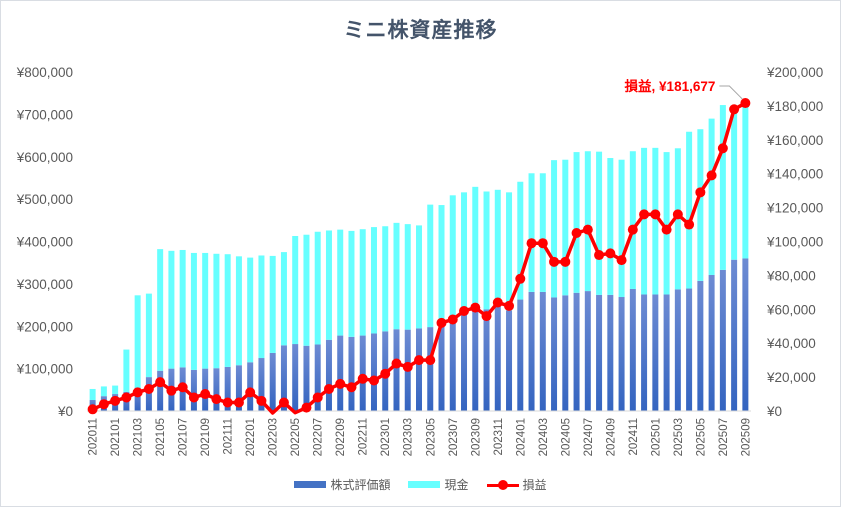 This screenshot has height=507, width=841. What do you see at coordinates (184, 437) in the screenshot?
I see `x-tick-label: 202107` at bounding box center [184, 437].